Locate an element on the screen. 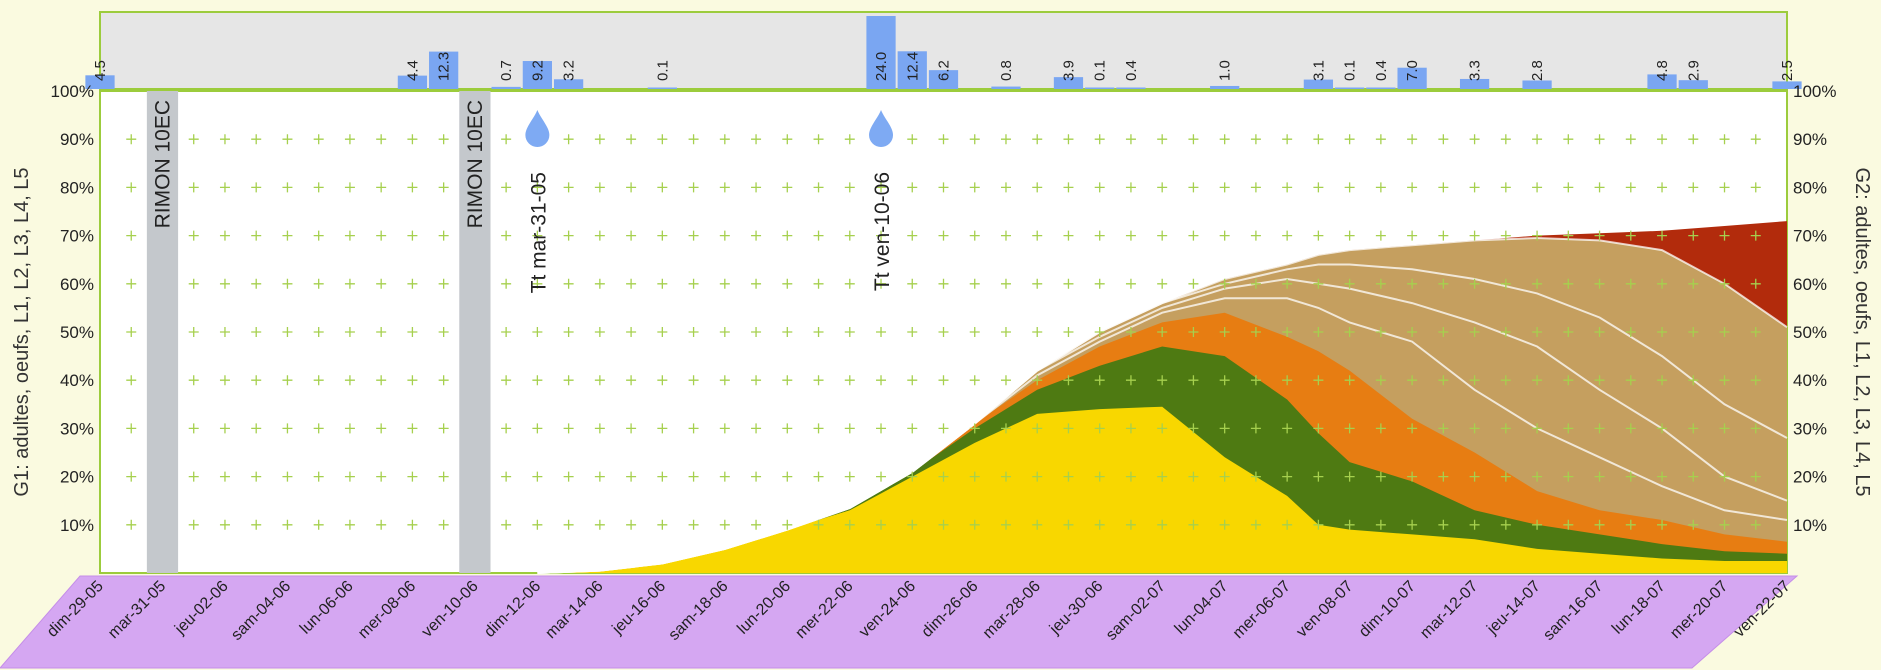 The image size is (1881, 670). rainfall-value: 2.9 is located at coordinates (1693, 70).